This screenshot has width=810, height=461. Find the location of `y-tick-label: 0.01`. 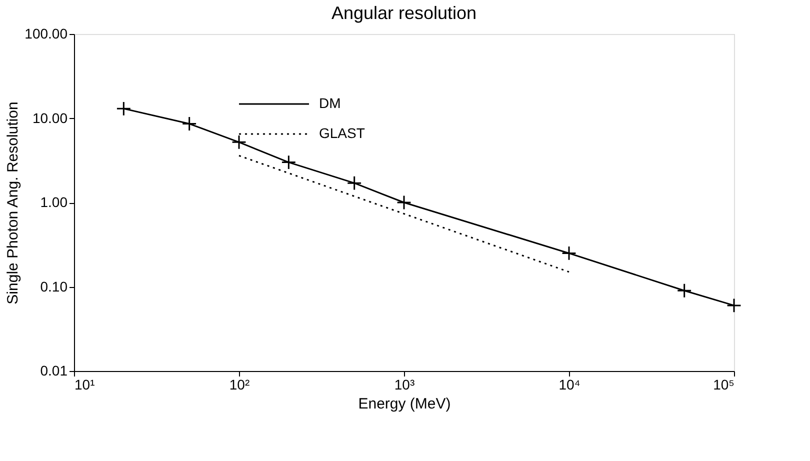

y-tick-label: 0.01 is located at coordinates (54, 370).